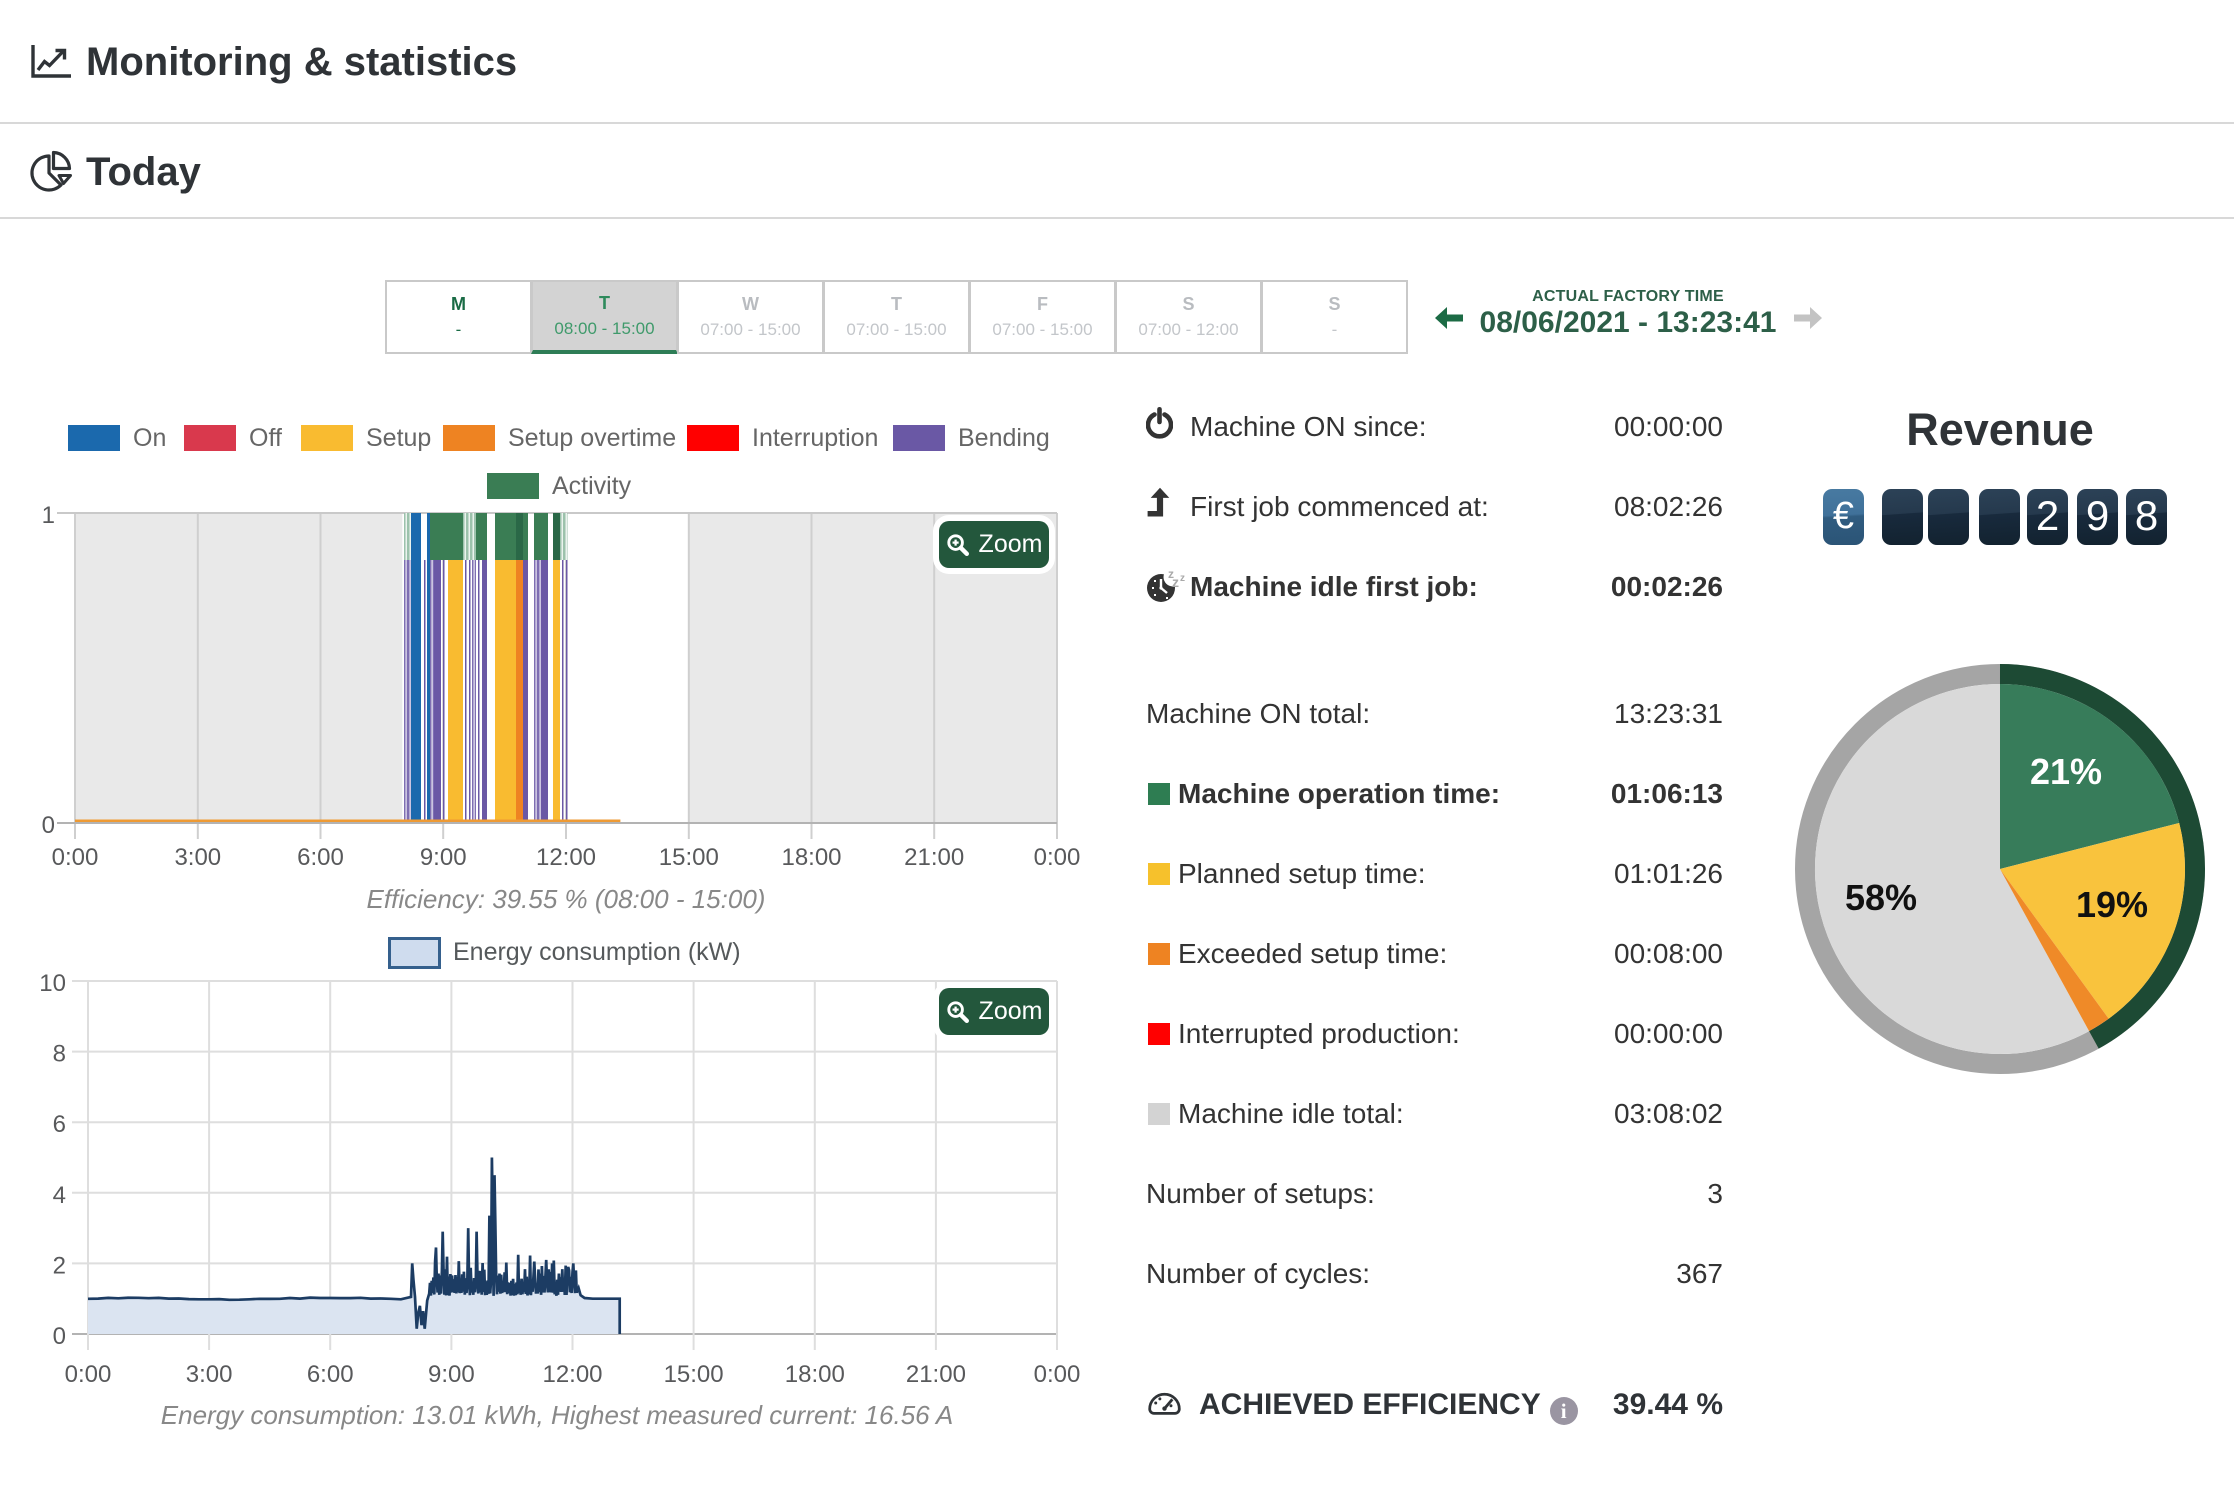  What do you see at coordinates (2112, 904) in the screenshot?
I see `svg-text: 19%` at bounding box center [2112, 904].